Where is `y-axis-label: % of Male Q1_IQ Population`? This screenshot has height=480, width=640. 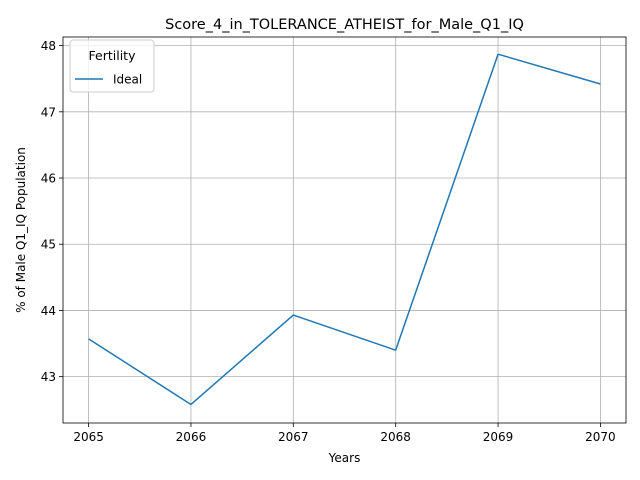
y-axis-label: % of Male Q1_IQ Population is located at coordinates (21, 230).